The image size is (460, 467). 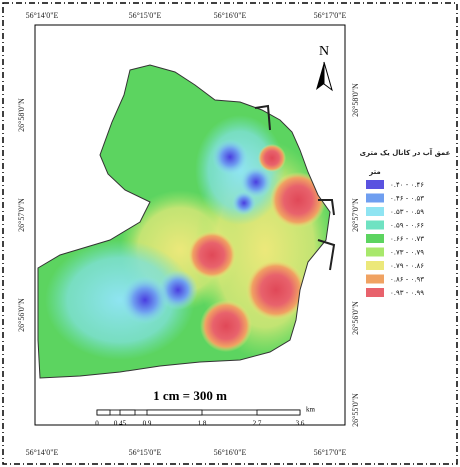 I want to click on bottom-coord: 56°17'0"E, so click(x=330, y=452).